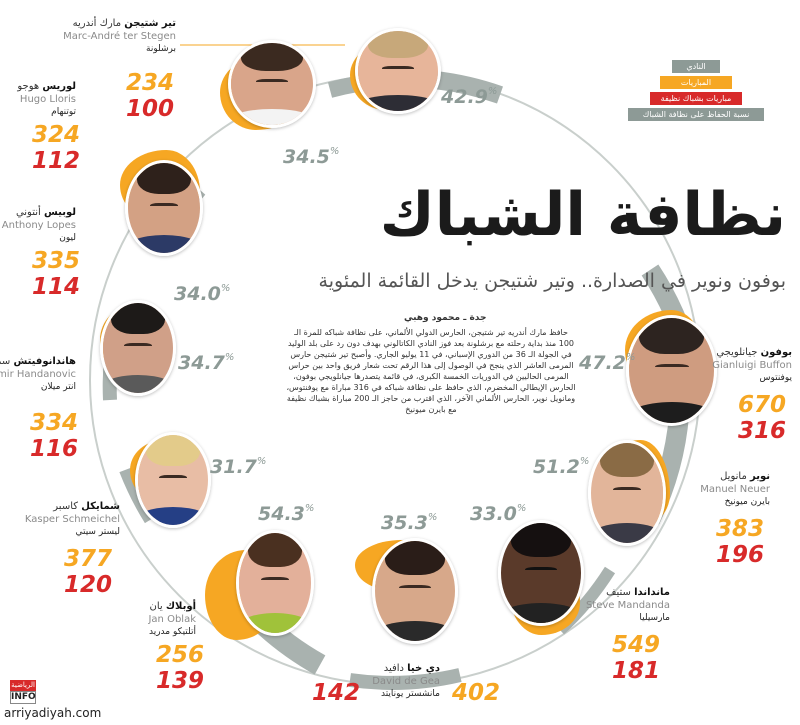 The width and height of the screenshot is (800, 725). I want to click on oblak-pct: 54.3%, so click(286, 514).